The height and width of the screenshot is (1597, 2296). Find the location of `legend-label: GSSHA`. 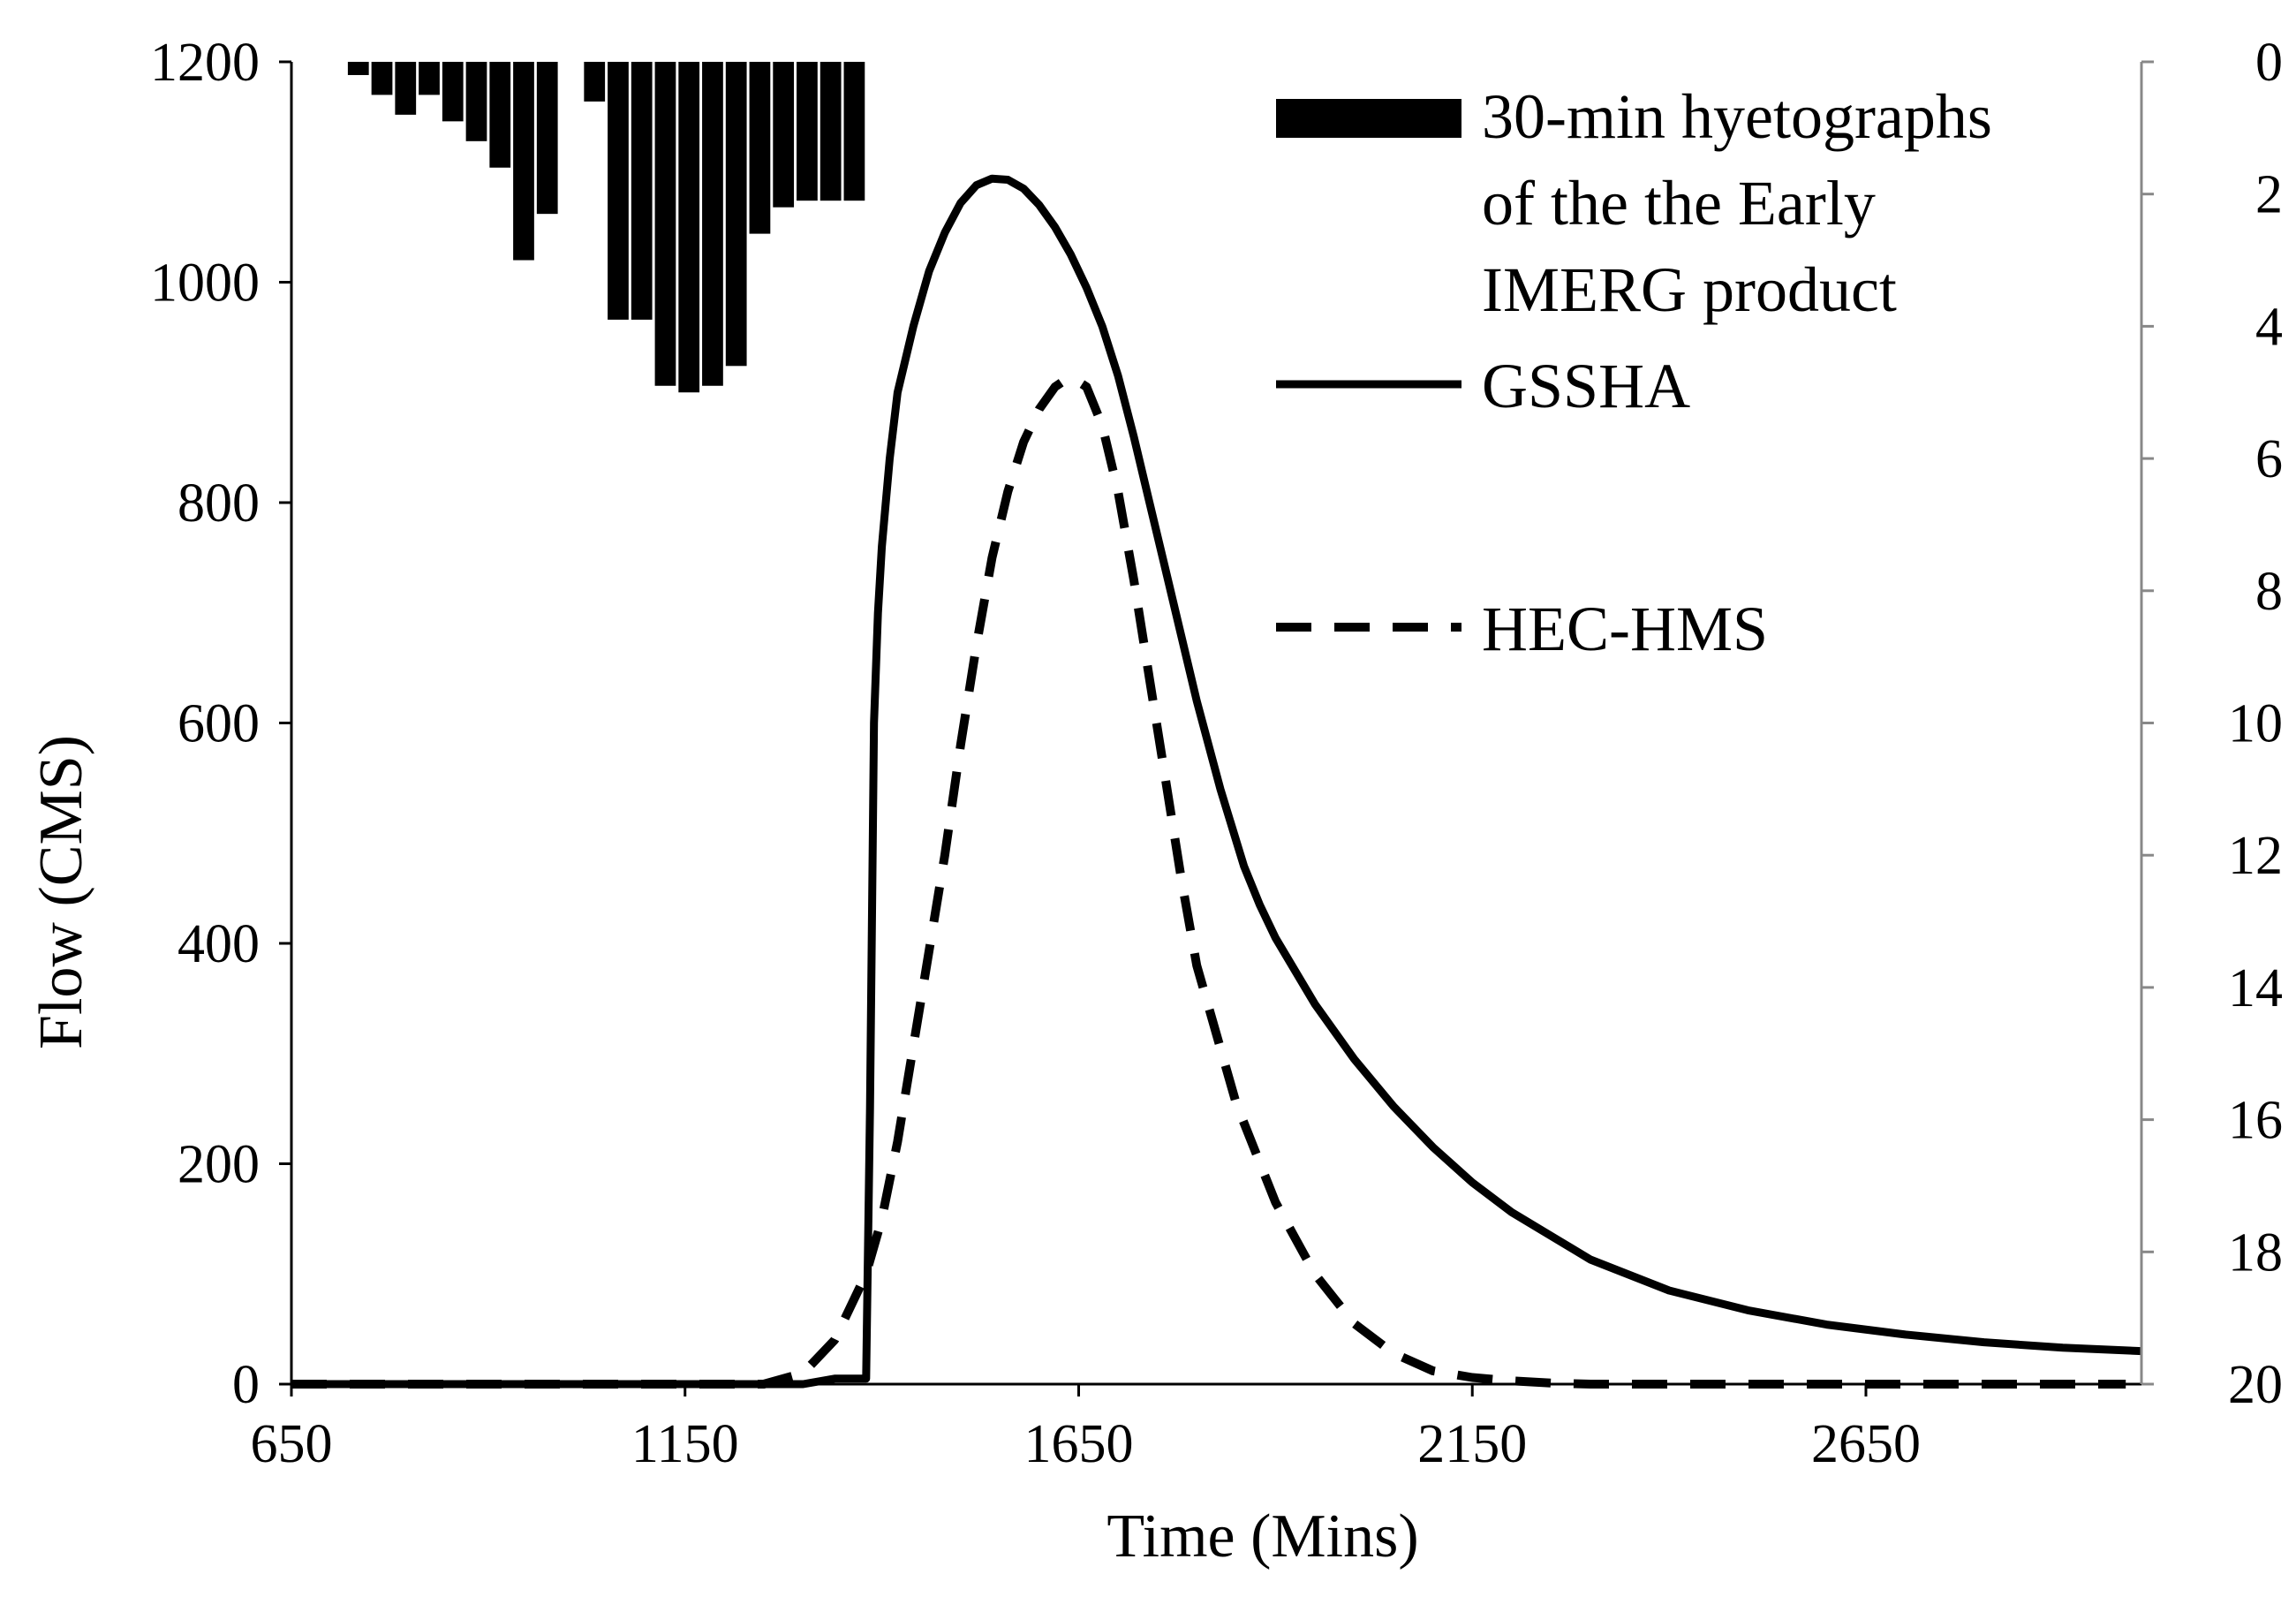

legend-label: GSSHA is located at coordinates (1586, 386).